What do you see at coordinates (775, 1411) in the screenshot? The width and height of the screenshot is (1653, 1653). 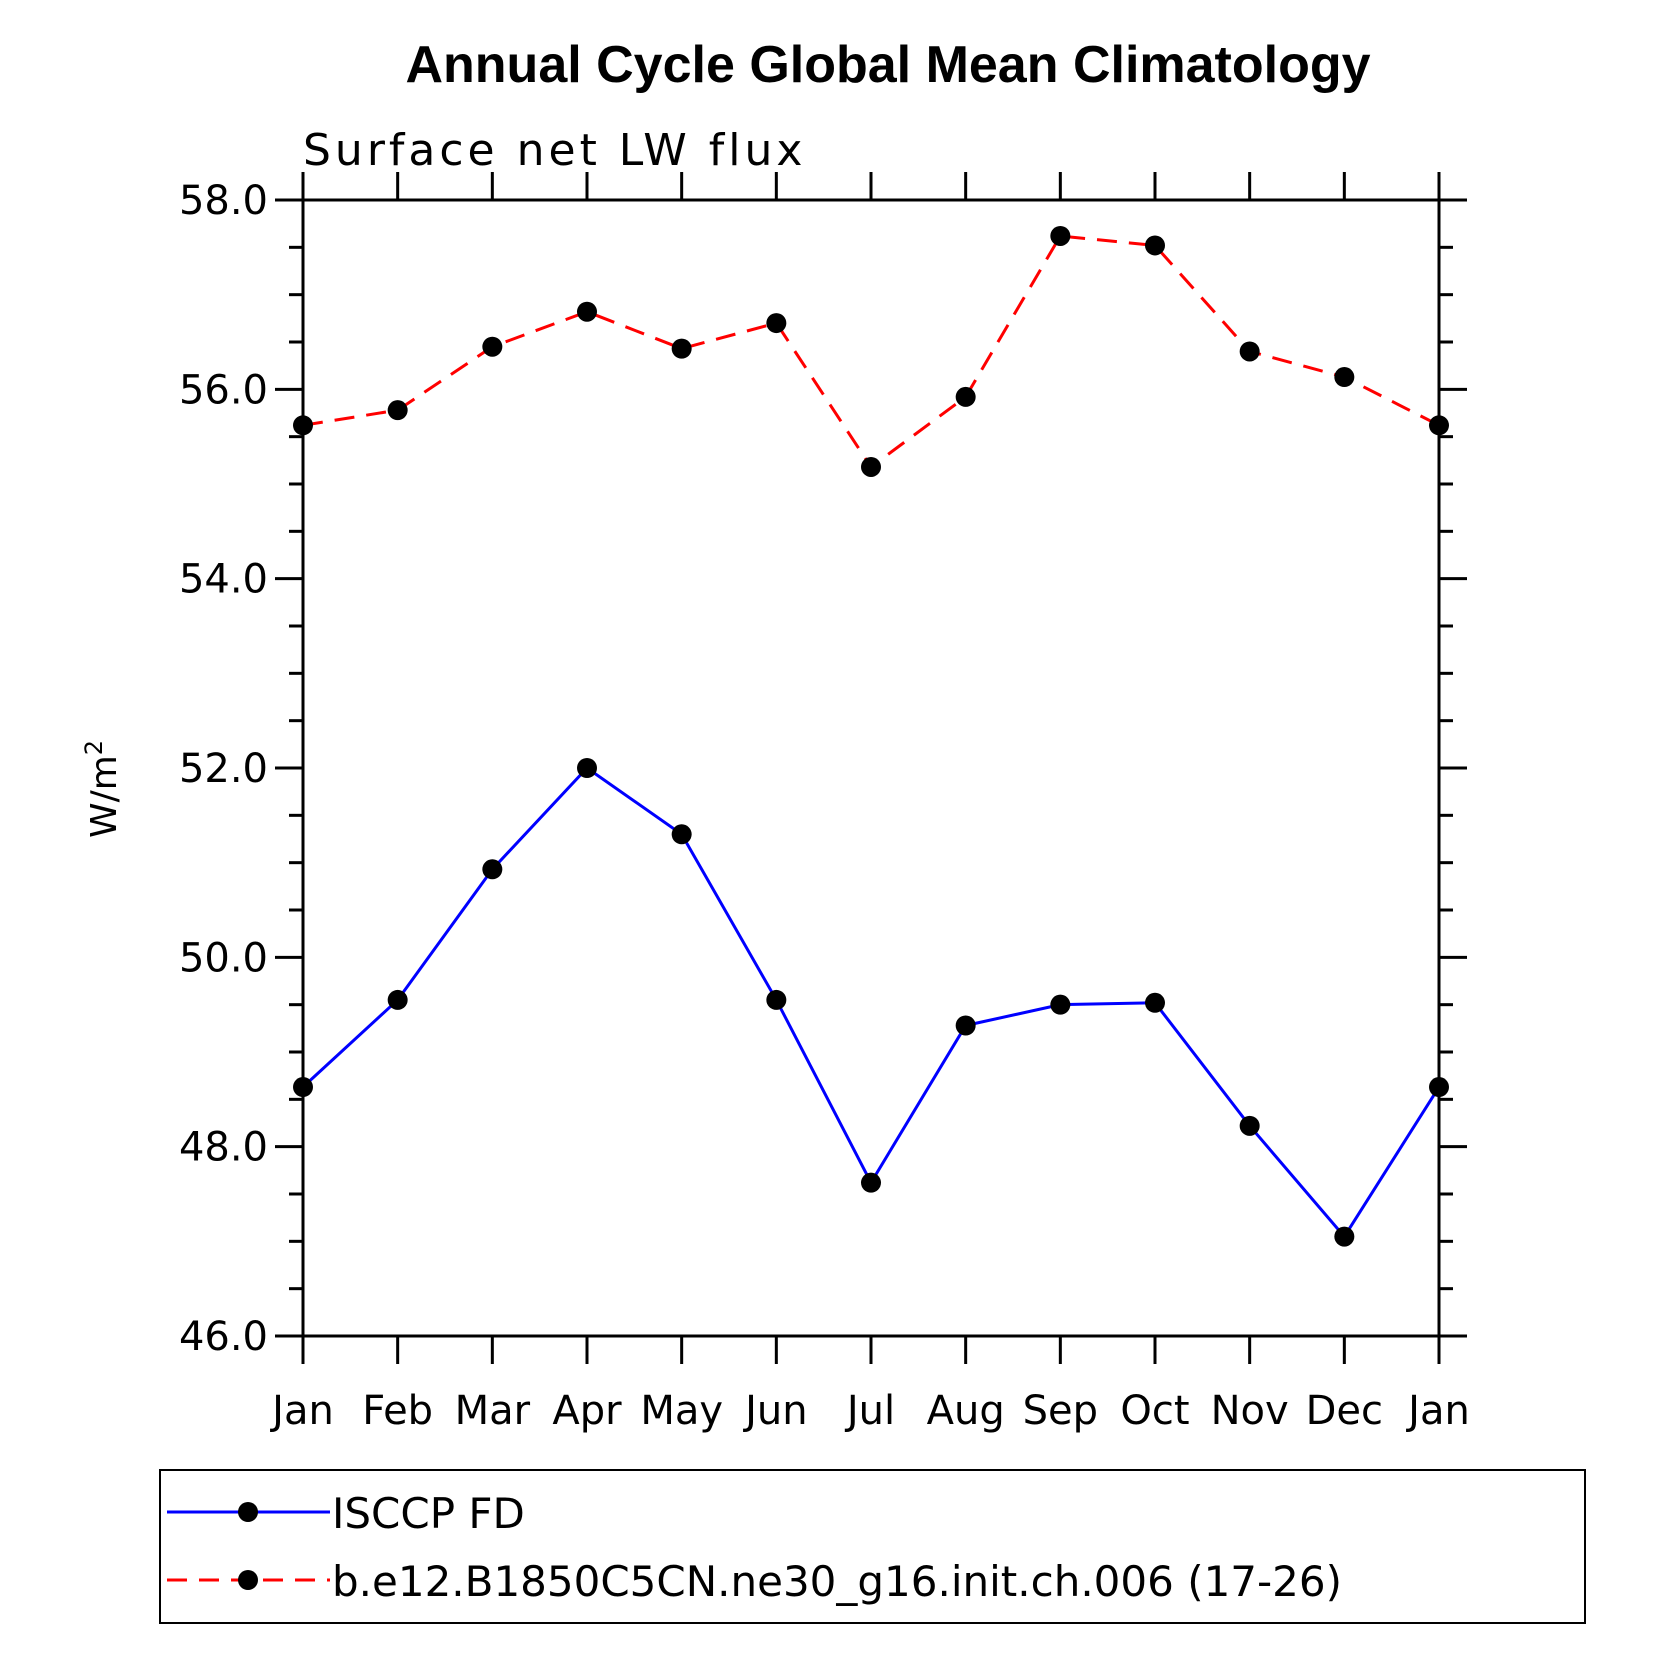 I see `x-tick-label: Jun` at bounding box center [775, 1411].